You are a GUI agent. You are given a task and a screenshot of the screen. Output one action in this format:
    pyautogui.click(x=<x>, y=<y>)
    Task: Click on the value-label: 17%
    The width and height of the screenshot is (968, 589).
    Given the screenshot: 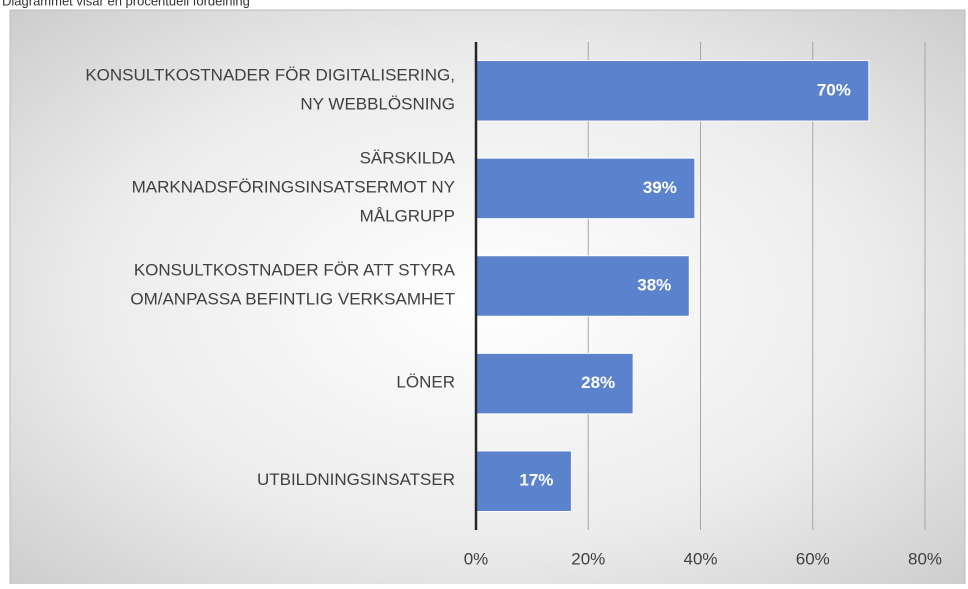 What is the action you would take?
    pyautogui.click(x=536, y=480)
    